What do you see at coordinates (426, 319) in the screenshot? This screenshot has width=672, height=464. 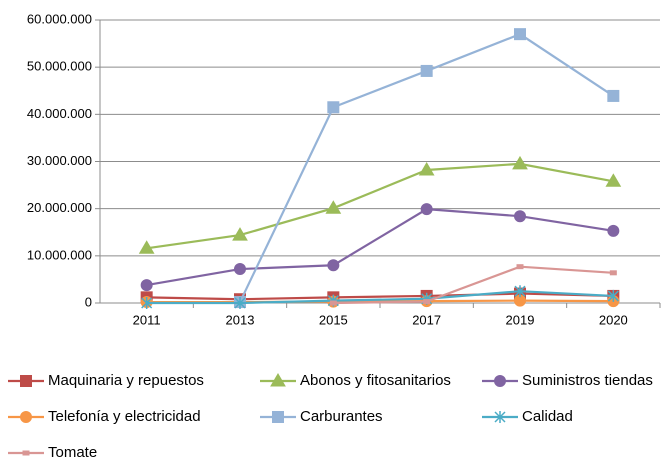 I see `x-tick-label: 2017` at bounding box center [426, 319].